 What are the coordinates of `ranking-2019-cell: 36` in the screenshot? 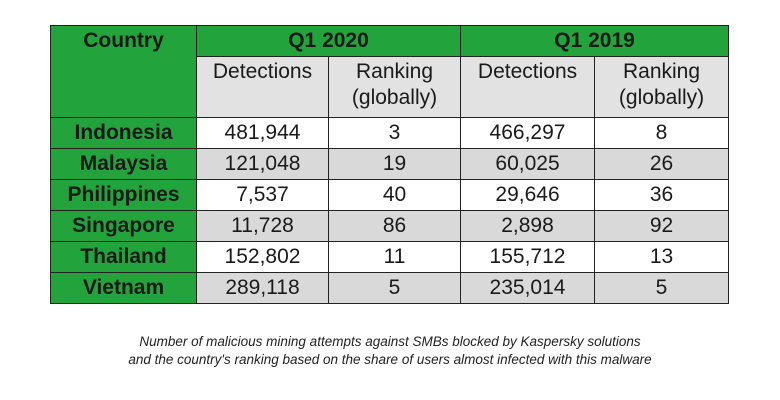 It's located at (662, 195).